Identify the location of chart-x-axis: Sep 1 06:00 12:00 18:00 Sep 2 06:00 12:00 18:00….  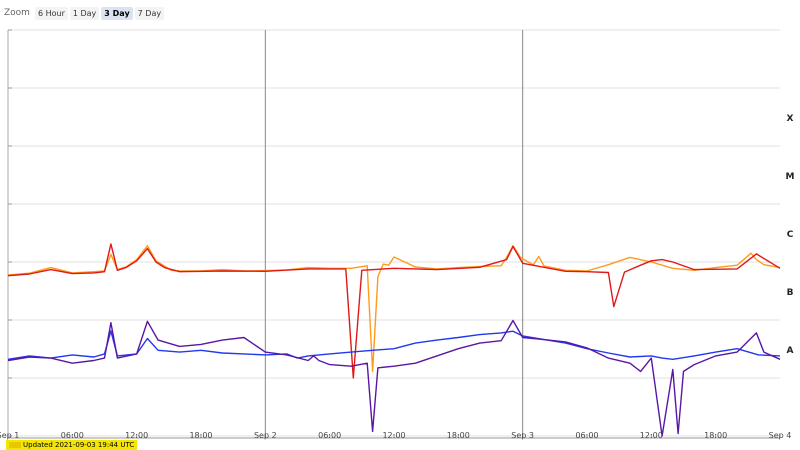
(395, 435).